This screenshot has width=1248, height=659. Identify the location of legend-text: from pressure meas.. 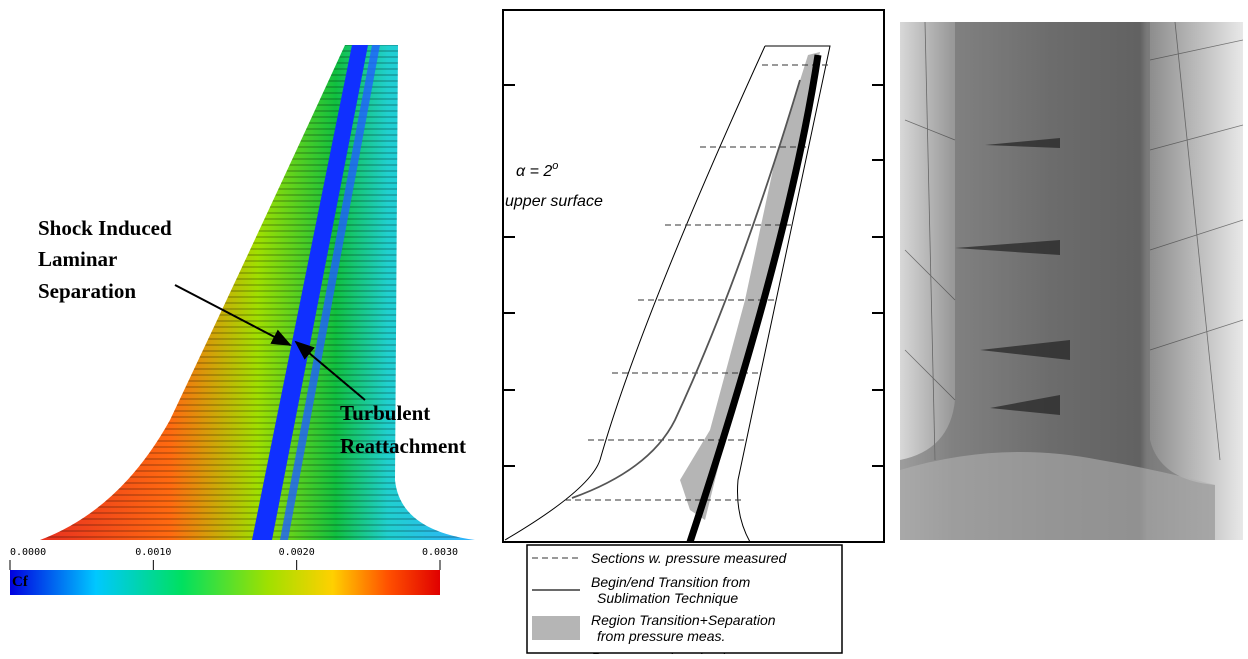
(661, 636).